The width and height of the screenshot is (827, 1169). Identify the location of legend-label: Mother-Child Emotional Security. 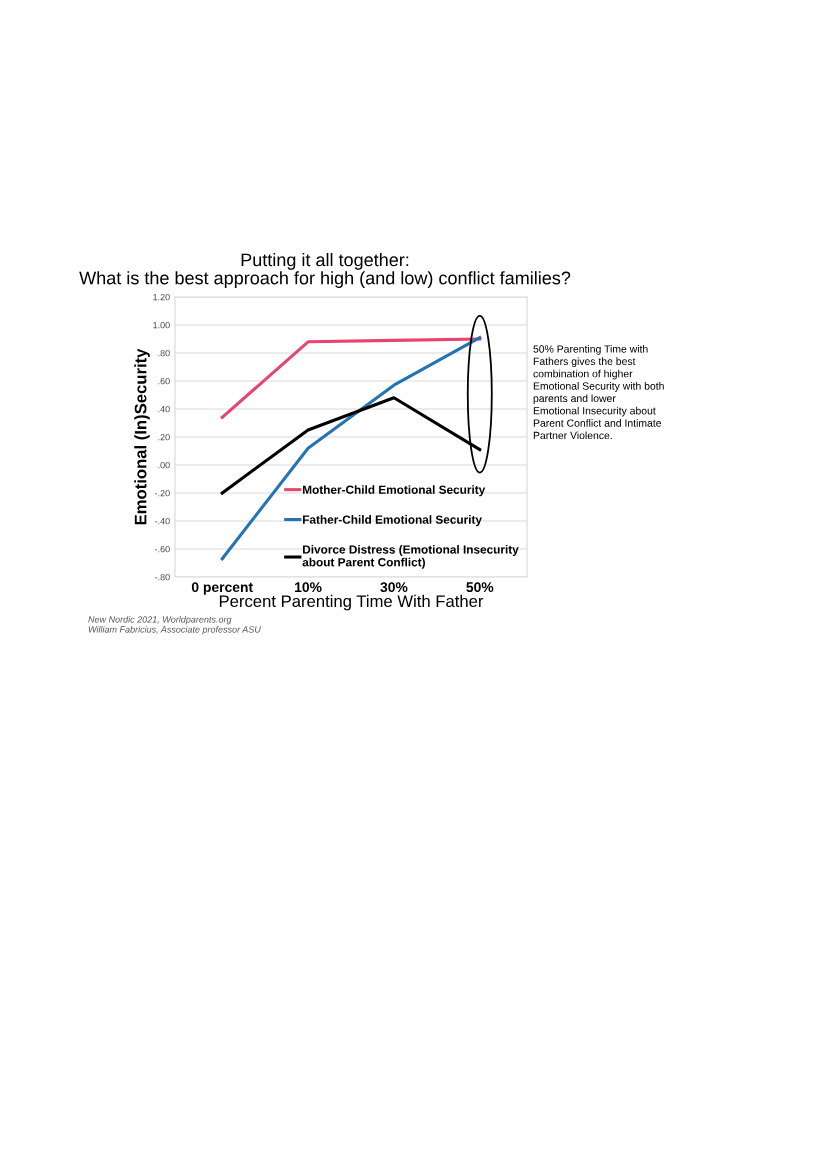
(394, 491).